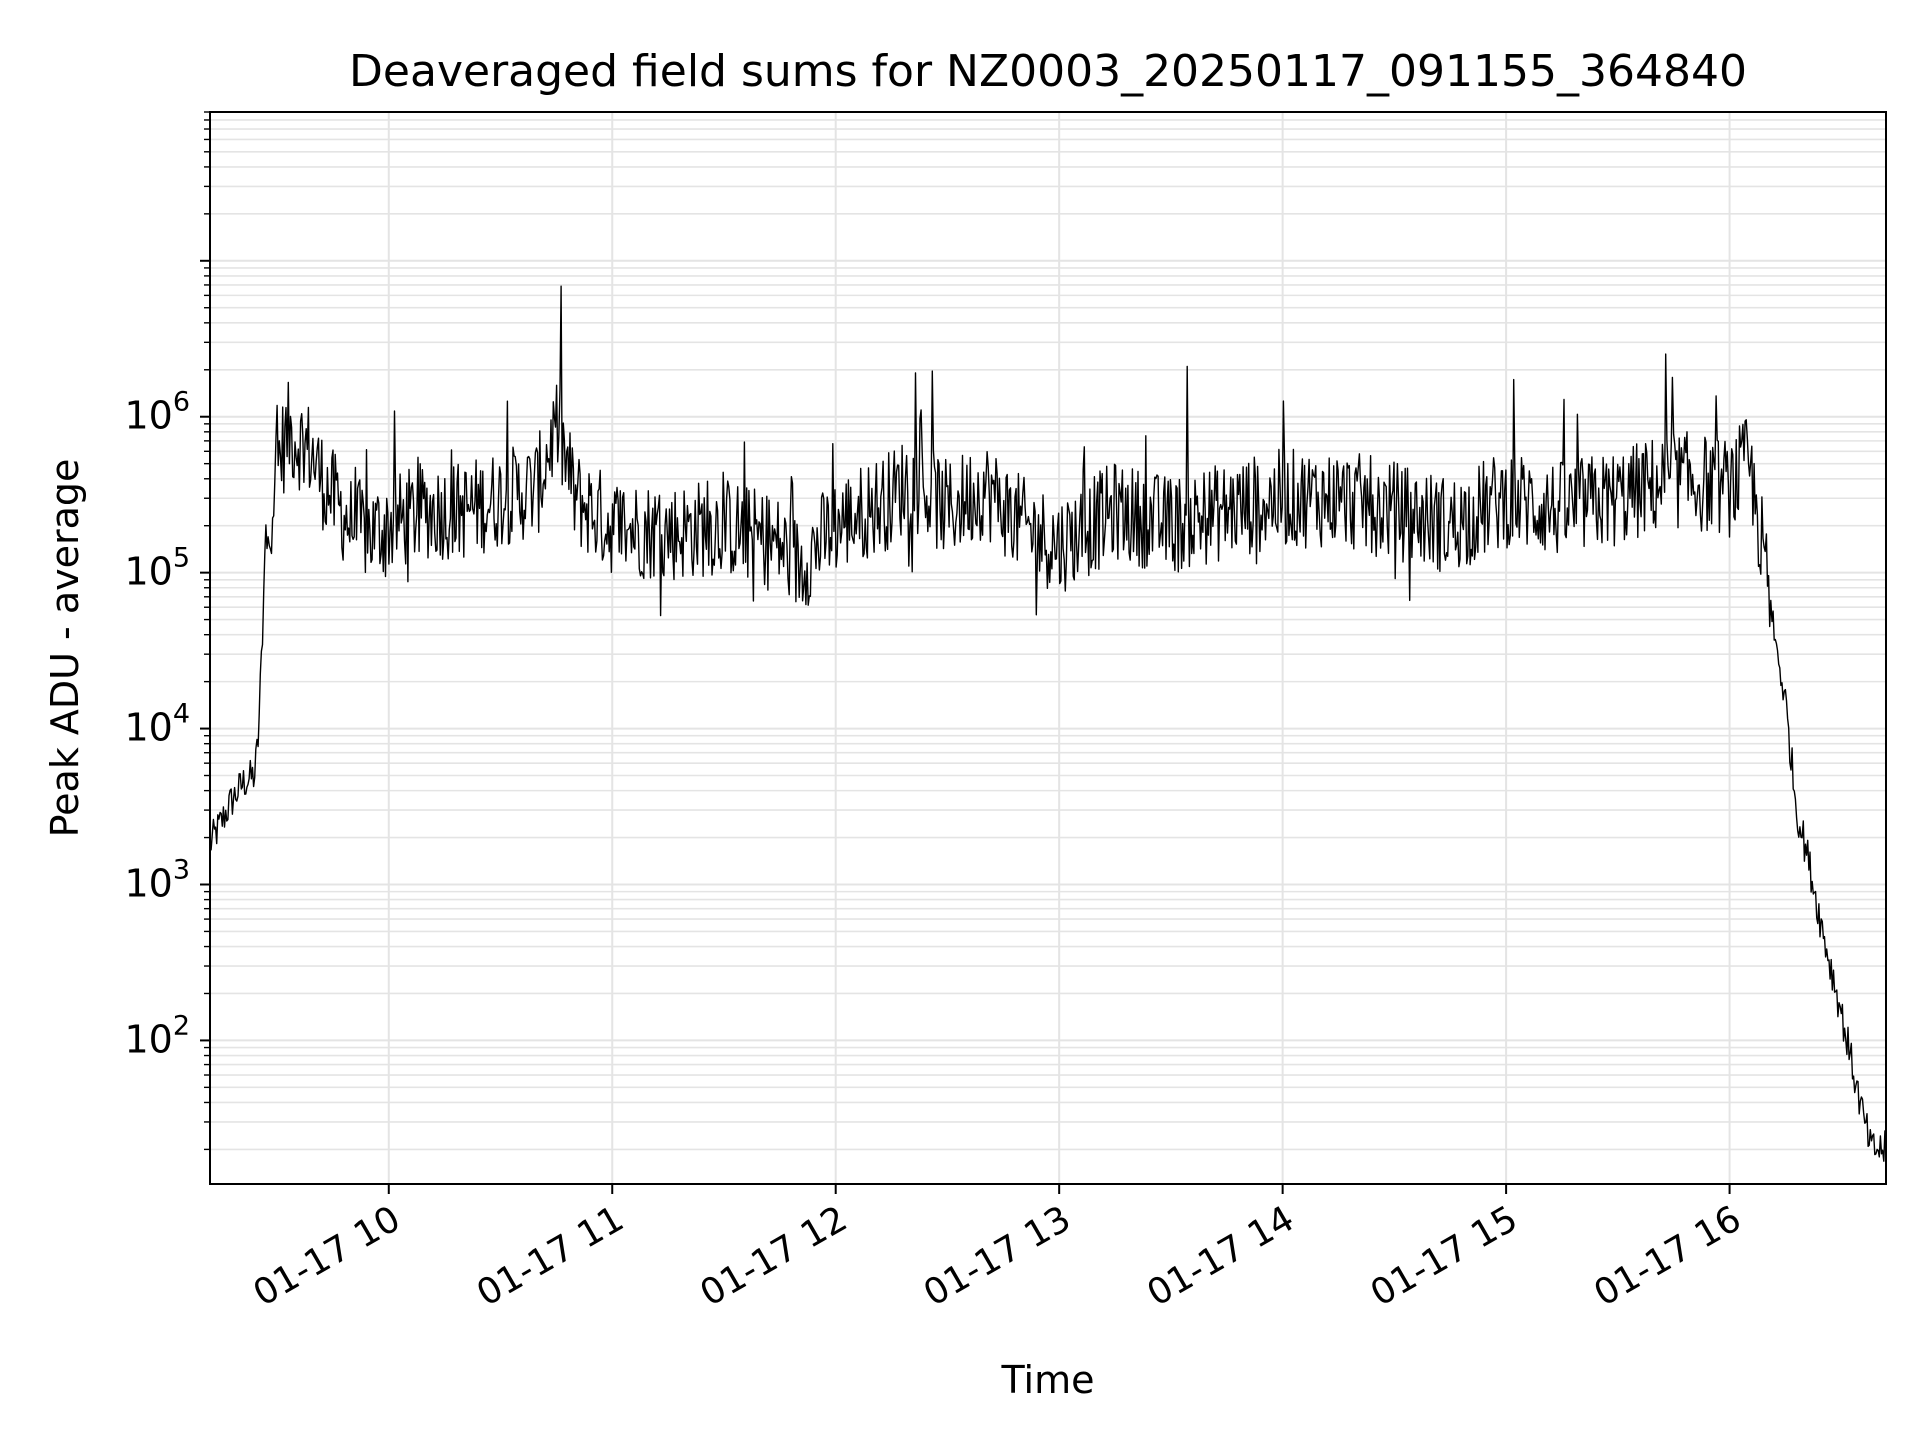 The height and width of the screenshot is (1440, 1920). Describe the element at coordinates (1444, 1256) in the screenshot. I see `x-tick-label: 01-17 15` at that location.